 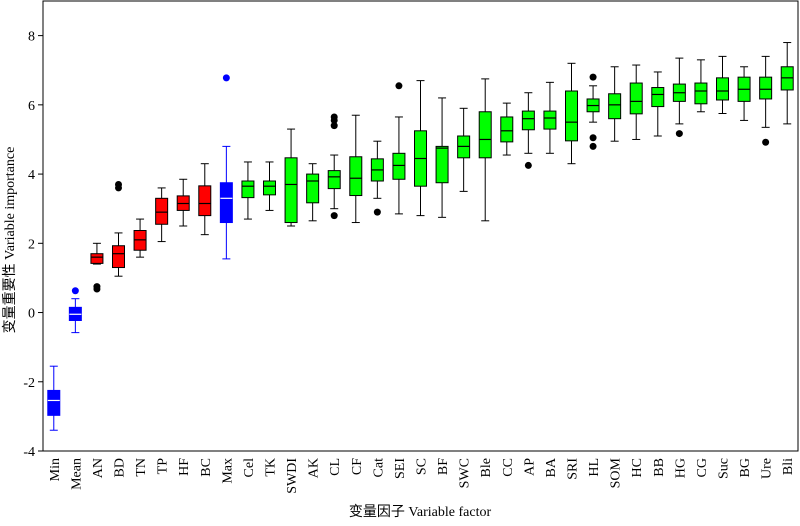 What do you see at coordinates (29, 383) in the screenshot?
I see `y-tick-label: -2` at bounding box center [29, 383].